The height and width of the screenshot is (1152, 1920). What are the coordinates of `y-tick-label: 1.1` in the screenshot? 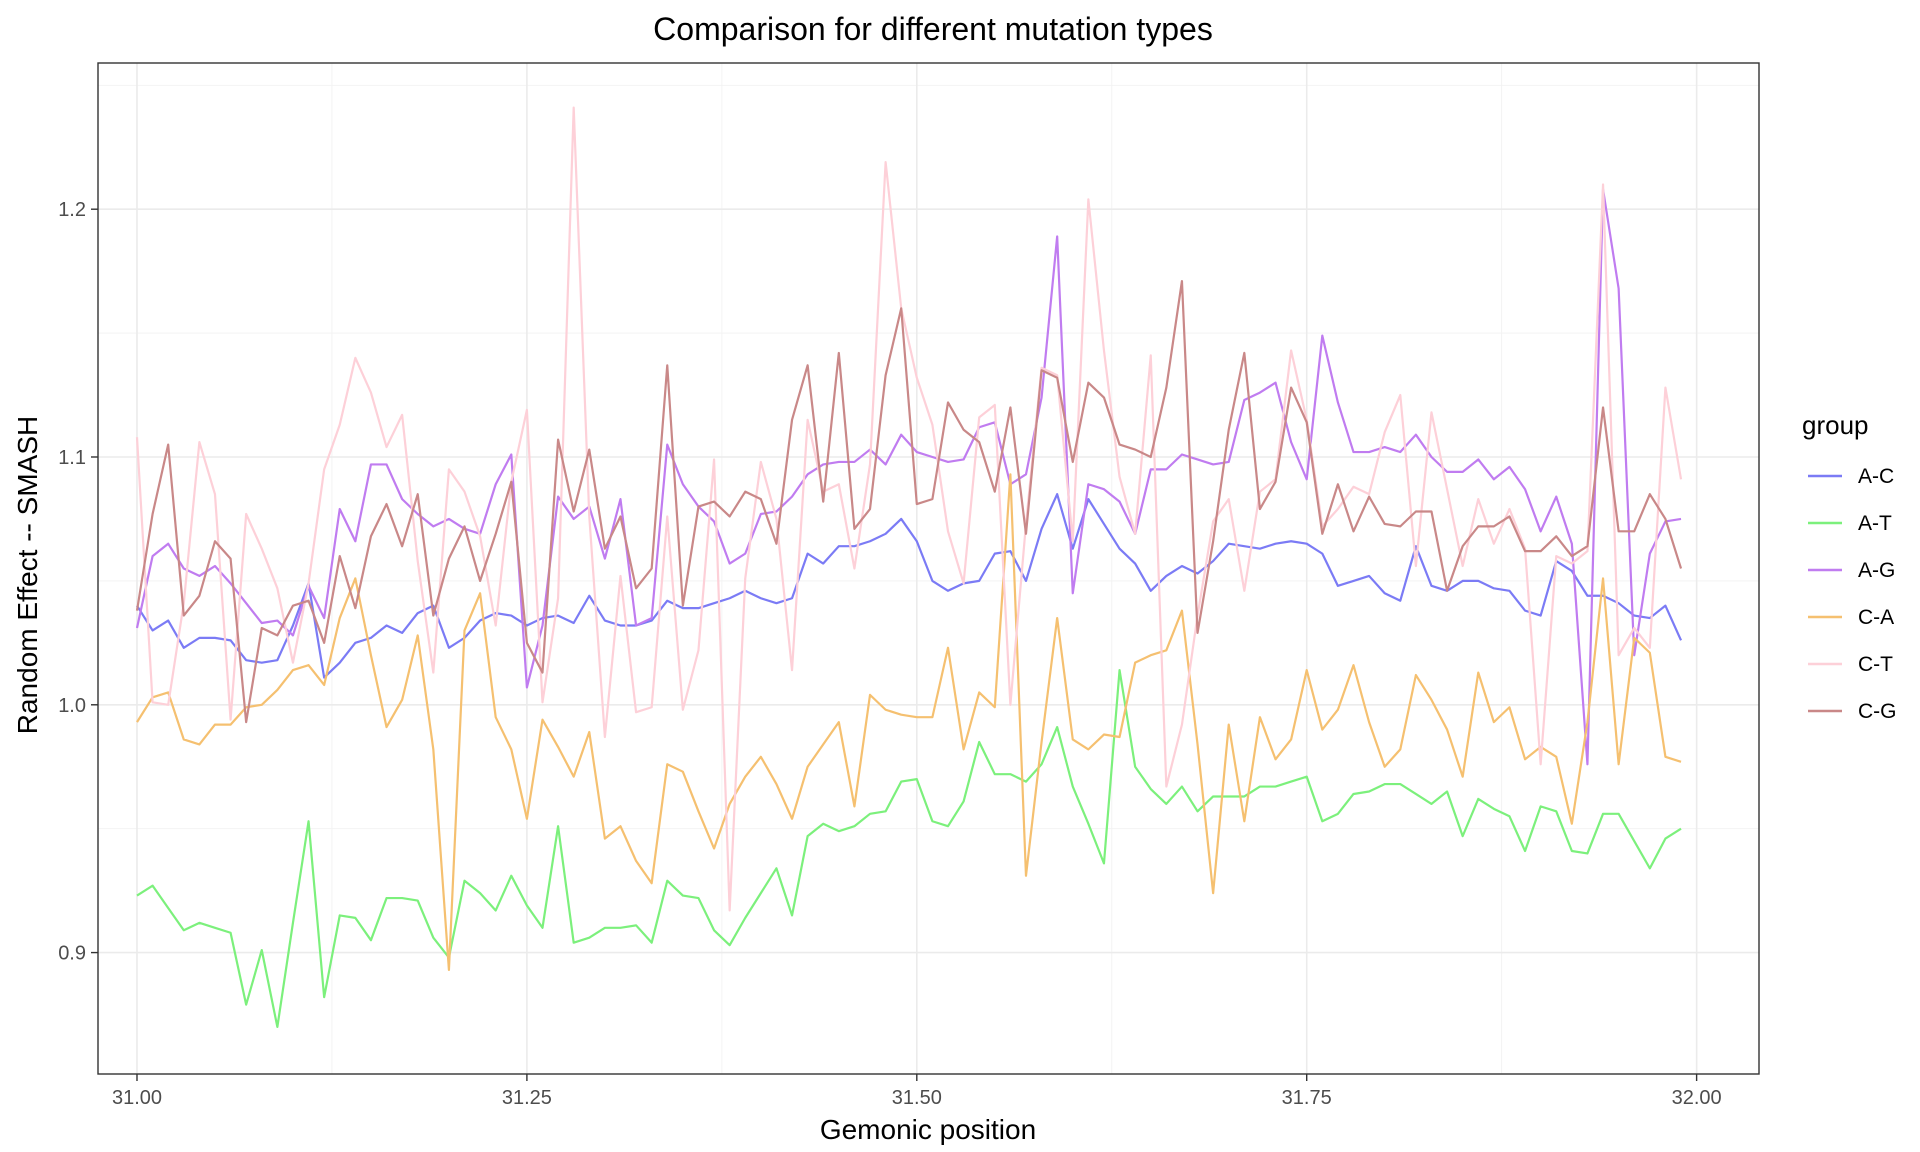 It's located at (72, 458).